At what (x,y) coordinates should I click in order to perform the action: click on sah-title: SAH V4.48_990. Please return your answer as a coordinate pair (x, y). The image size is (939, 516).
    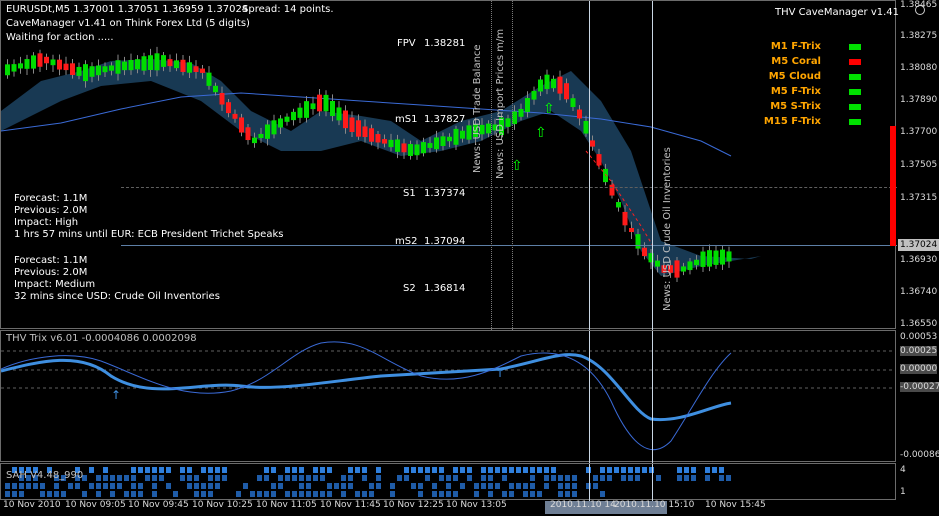
    Looking at the image, I should click on (45, 475).